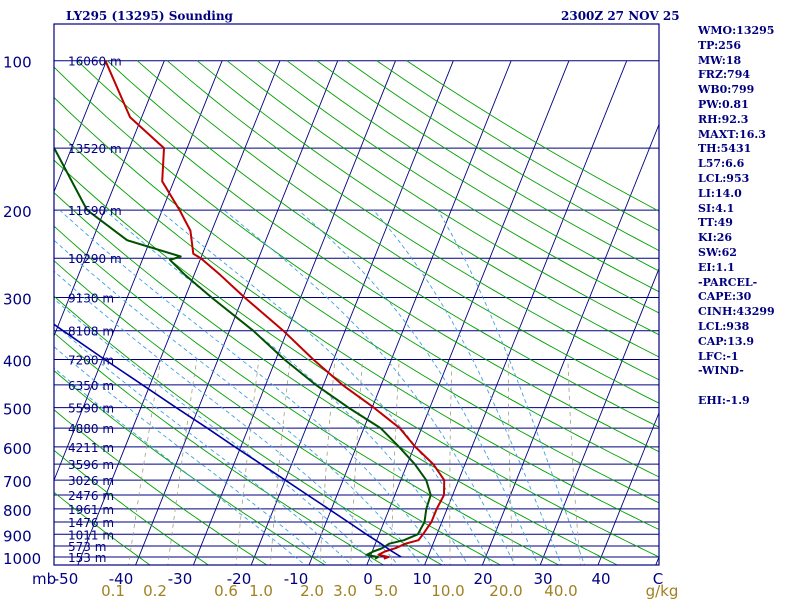 The image size is (800, 600). What do you see at coordinates (121, 579) in the screenshot?
I see `temperature-tick-label: -40` at bounding box center [121, 579].